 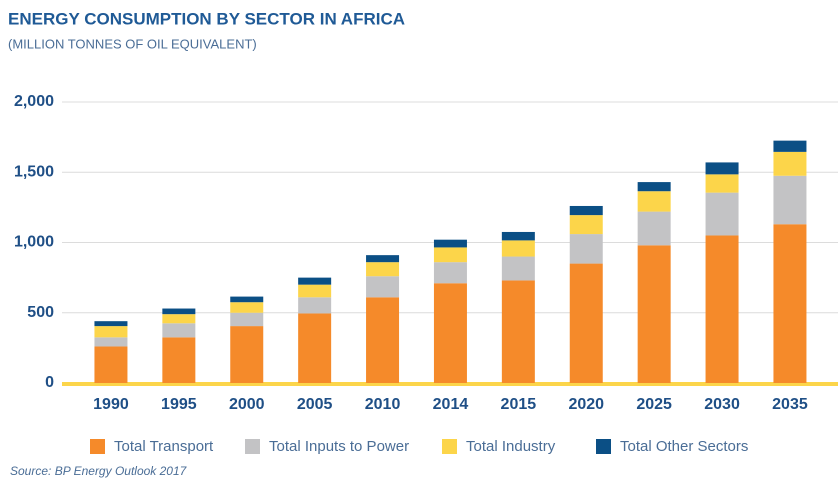 I want to click on x-tick-label: 2015, so click(x=519, y=404).